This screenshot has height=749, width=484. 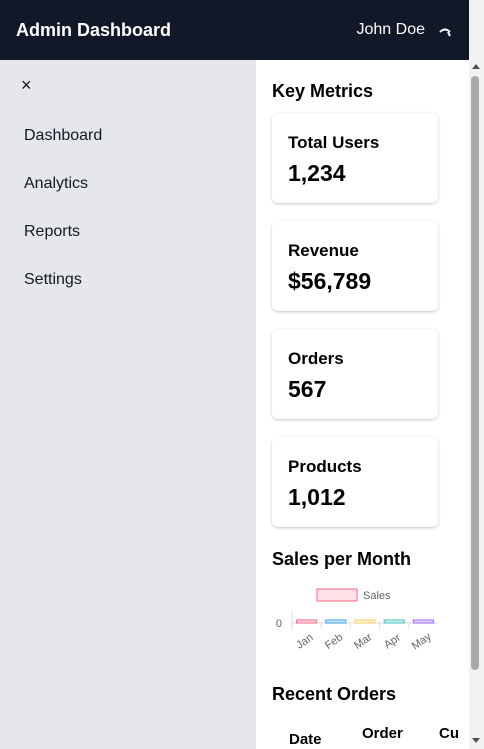 I want to click on x-tick-label: Mar, so click(x=363, y=641).